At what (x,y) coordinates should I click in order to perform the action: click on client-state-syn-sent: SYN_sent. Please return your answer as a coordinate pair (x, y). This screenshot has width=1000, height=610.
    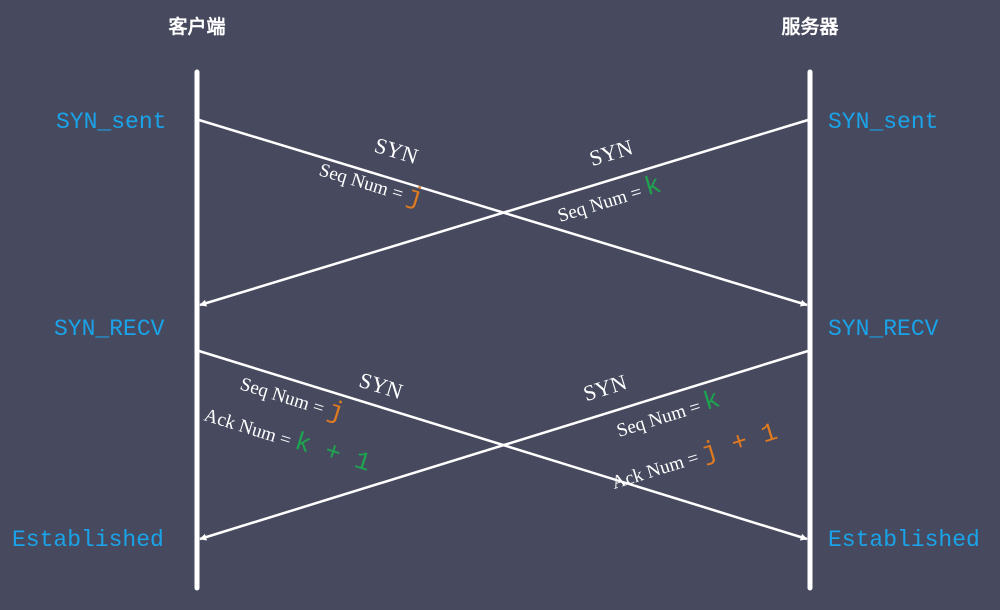
    Looking at the image, I should click on (111, 122).